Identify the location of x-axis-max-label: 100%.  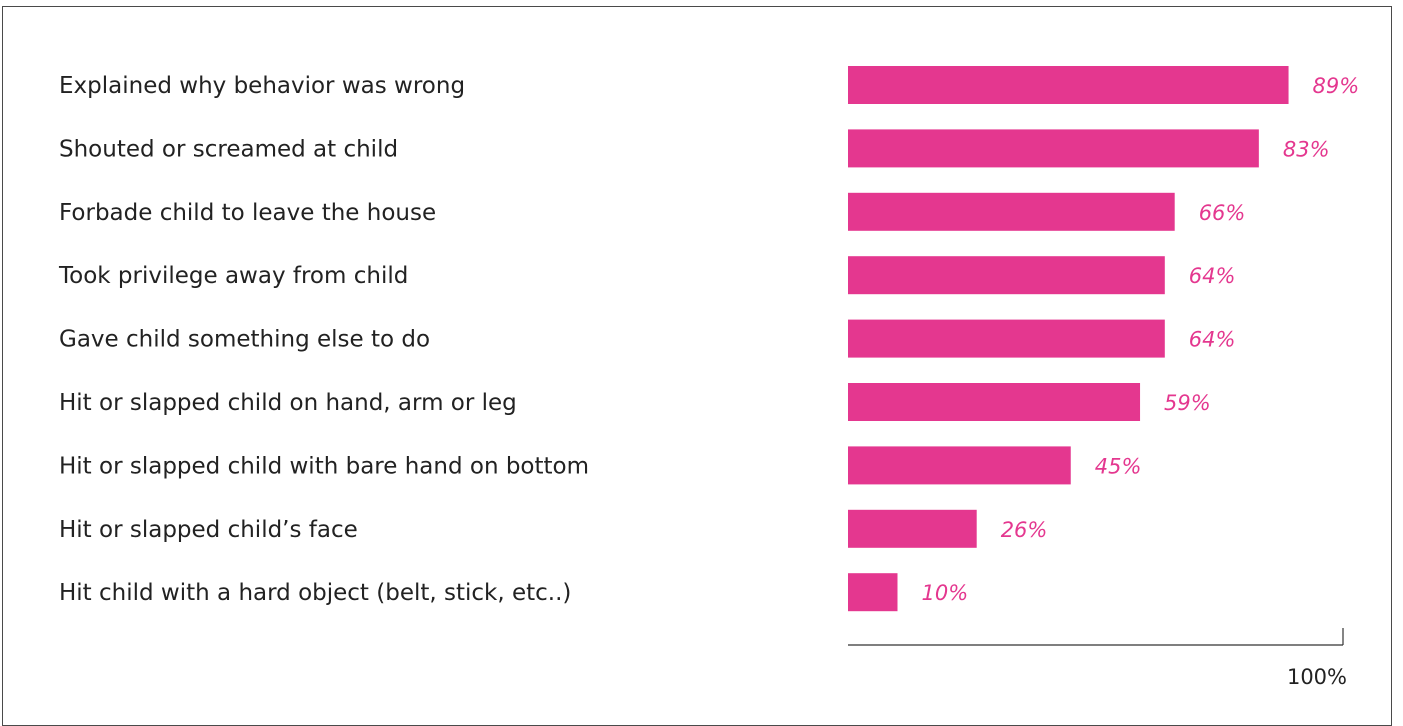
(1317, 677).